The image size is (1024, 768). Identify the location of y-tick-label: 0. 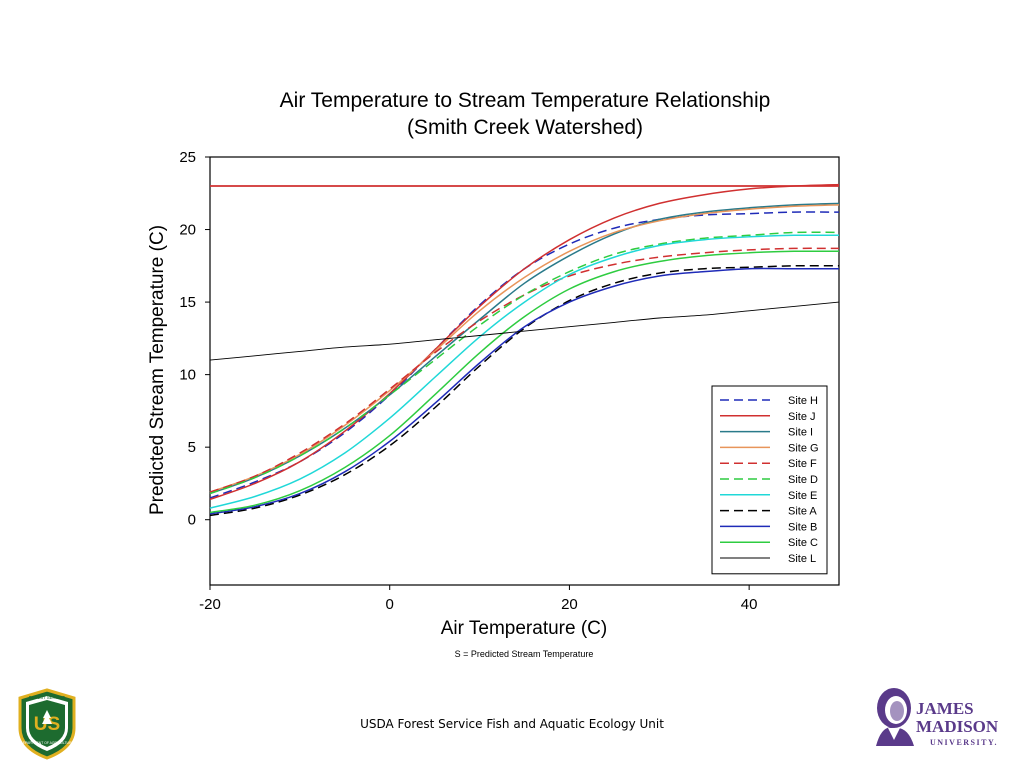
(192, 520).